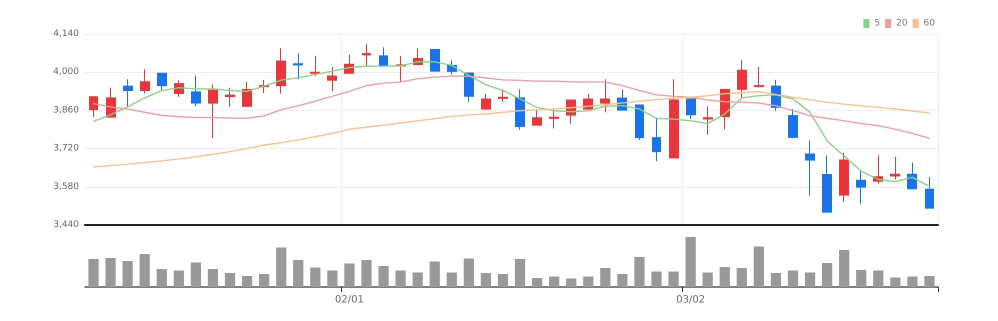 This screenshot has width=998, height=321. Describe the element at coordinates (877, 23) in the screenshot. I see `legend-label: 5` at that location.